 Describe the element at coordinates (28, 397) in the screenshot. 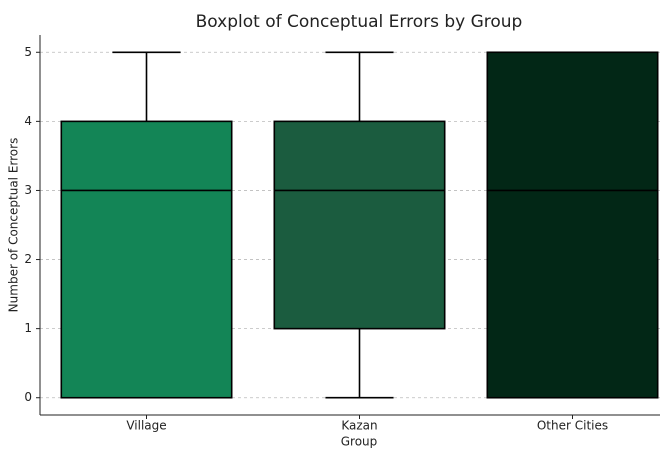

I see `y-tick-label: 0` at that location.